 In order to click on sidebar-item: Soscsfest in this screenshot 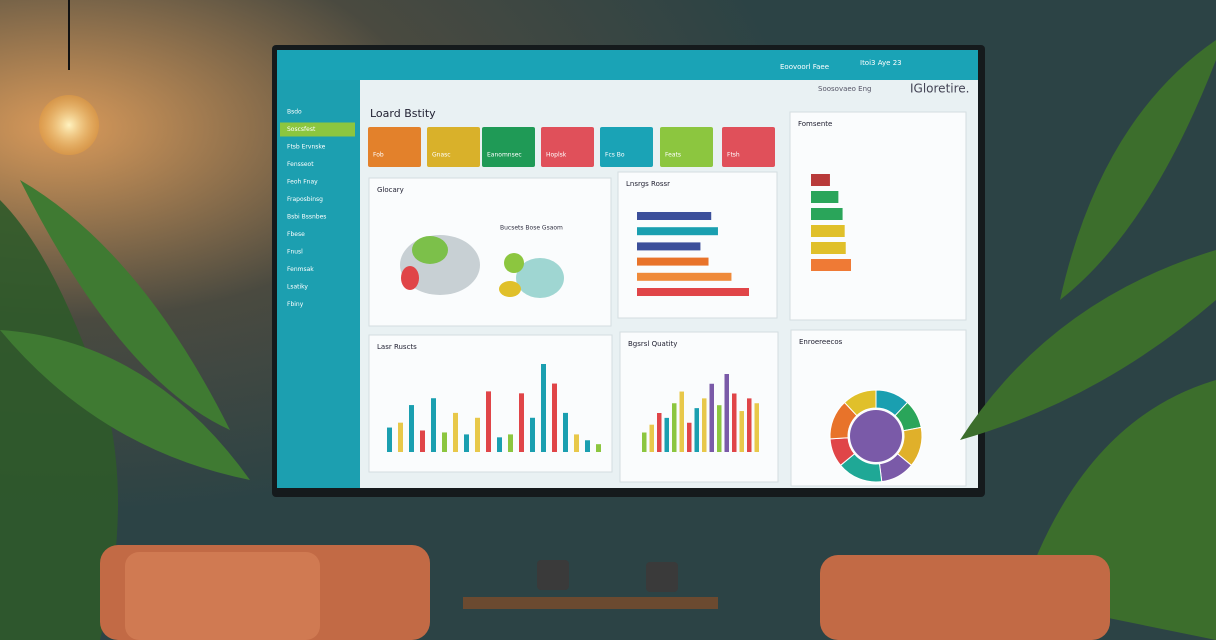, I will do `click(301, 129)`.